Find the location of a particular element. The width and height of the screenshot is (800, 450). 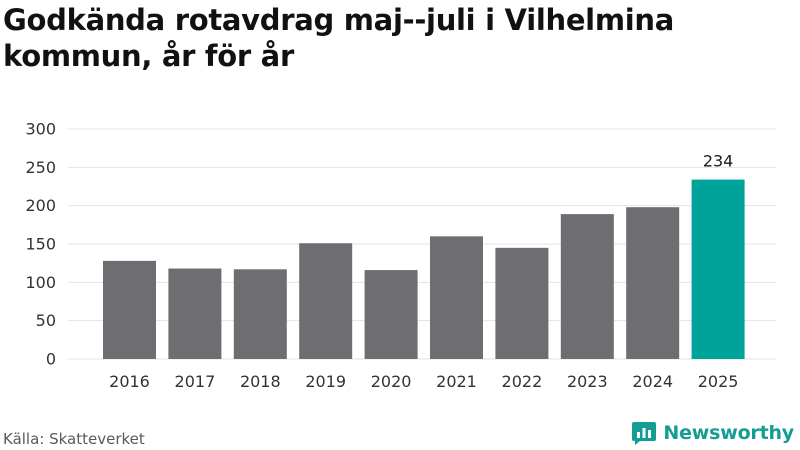

x-tick-label: 2020 is located at coordinates (391, 381).